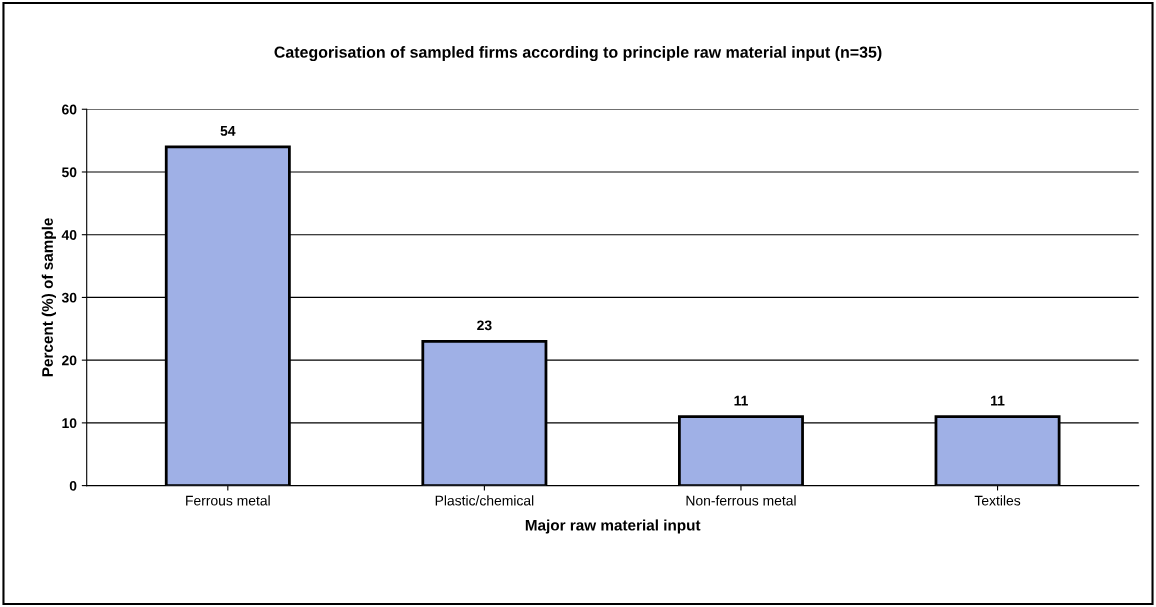  I want to click on data-label: 23, so click(484, 325).